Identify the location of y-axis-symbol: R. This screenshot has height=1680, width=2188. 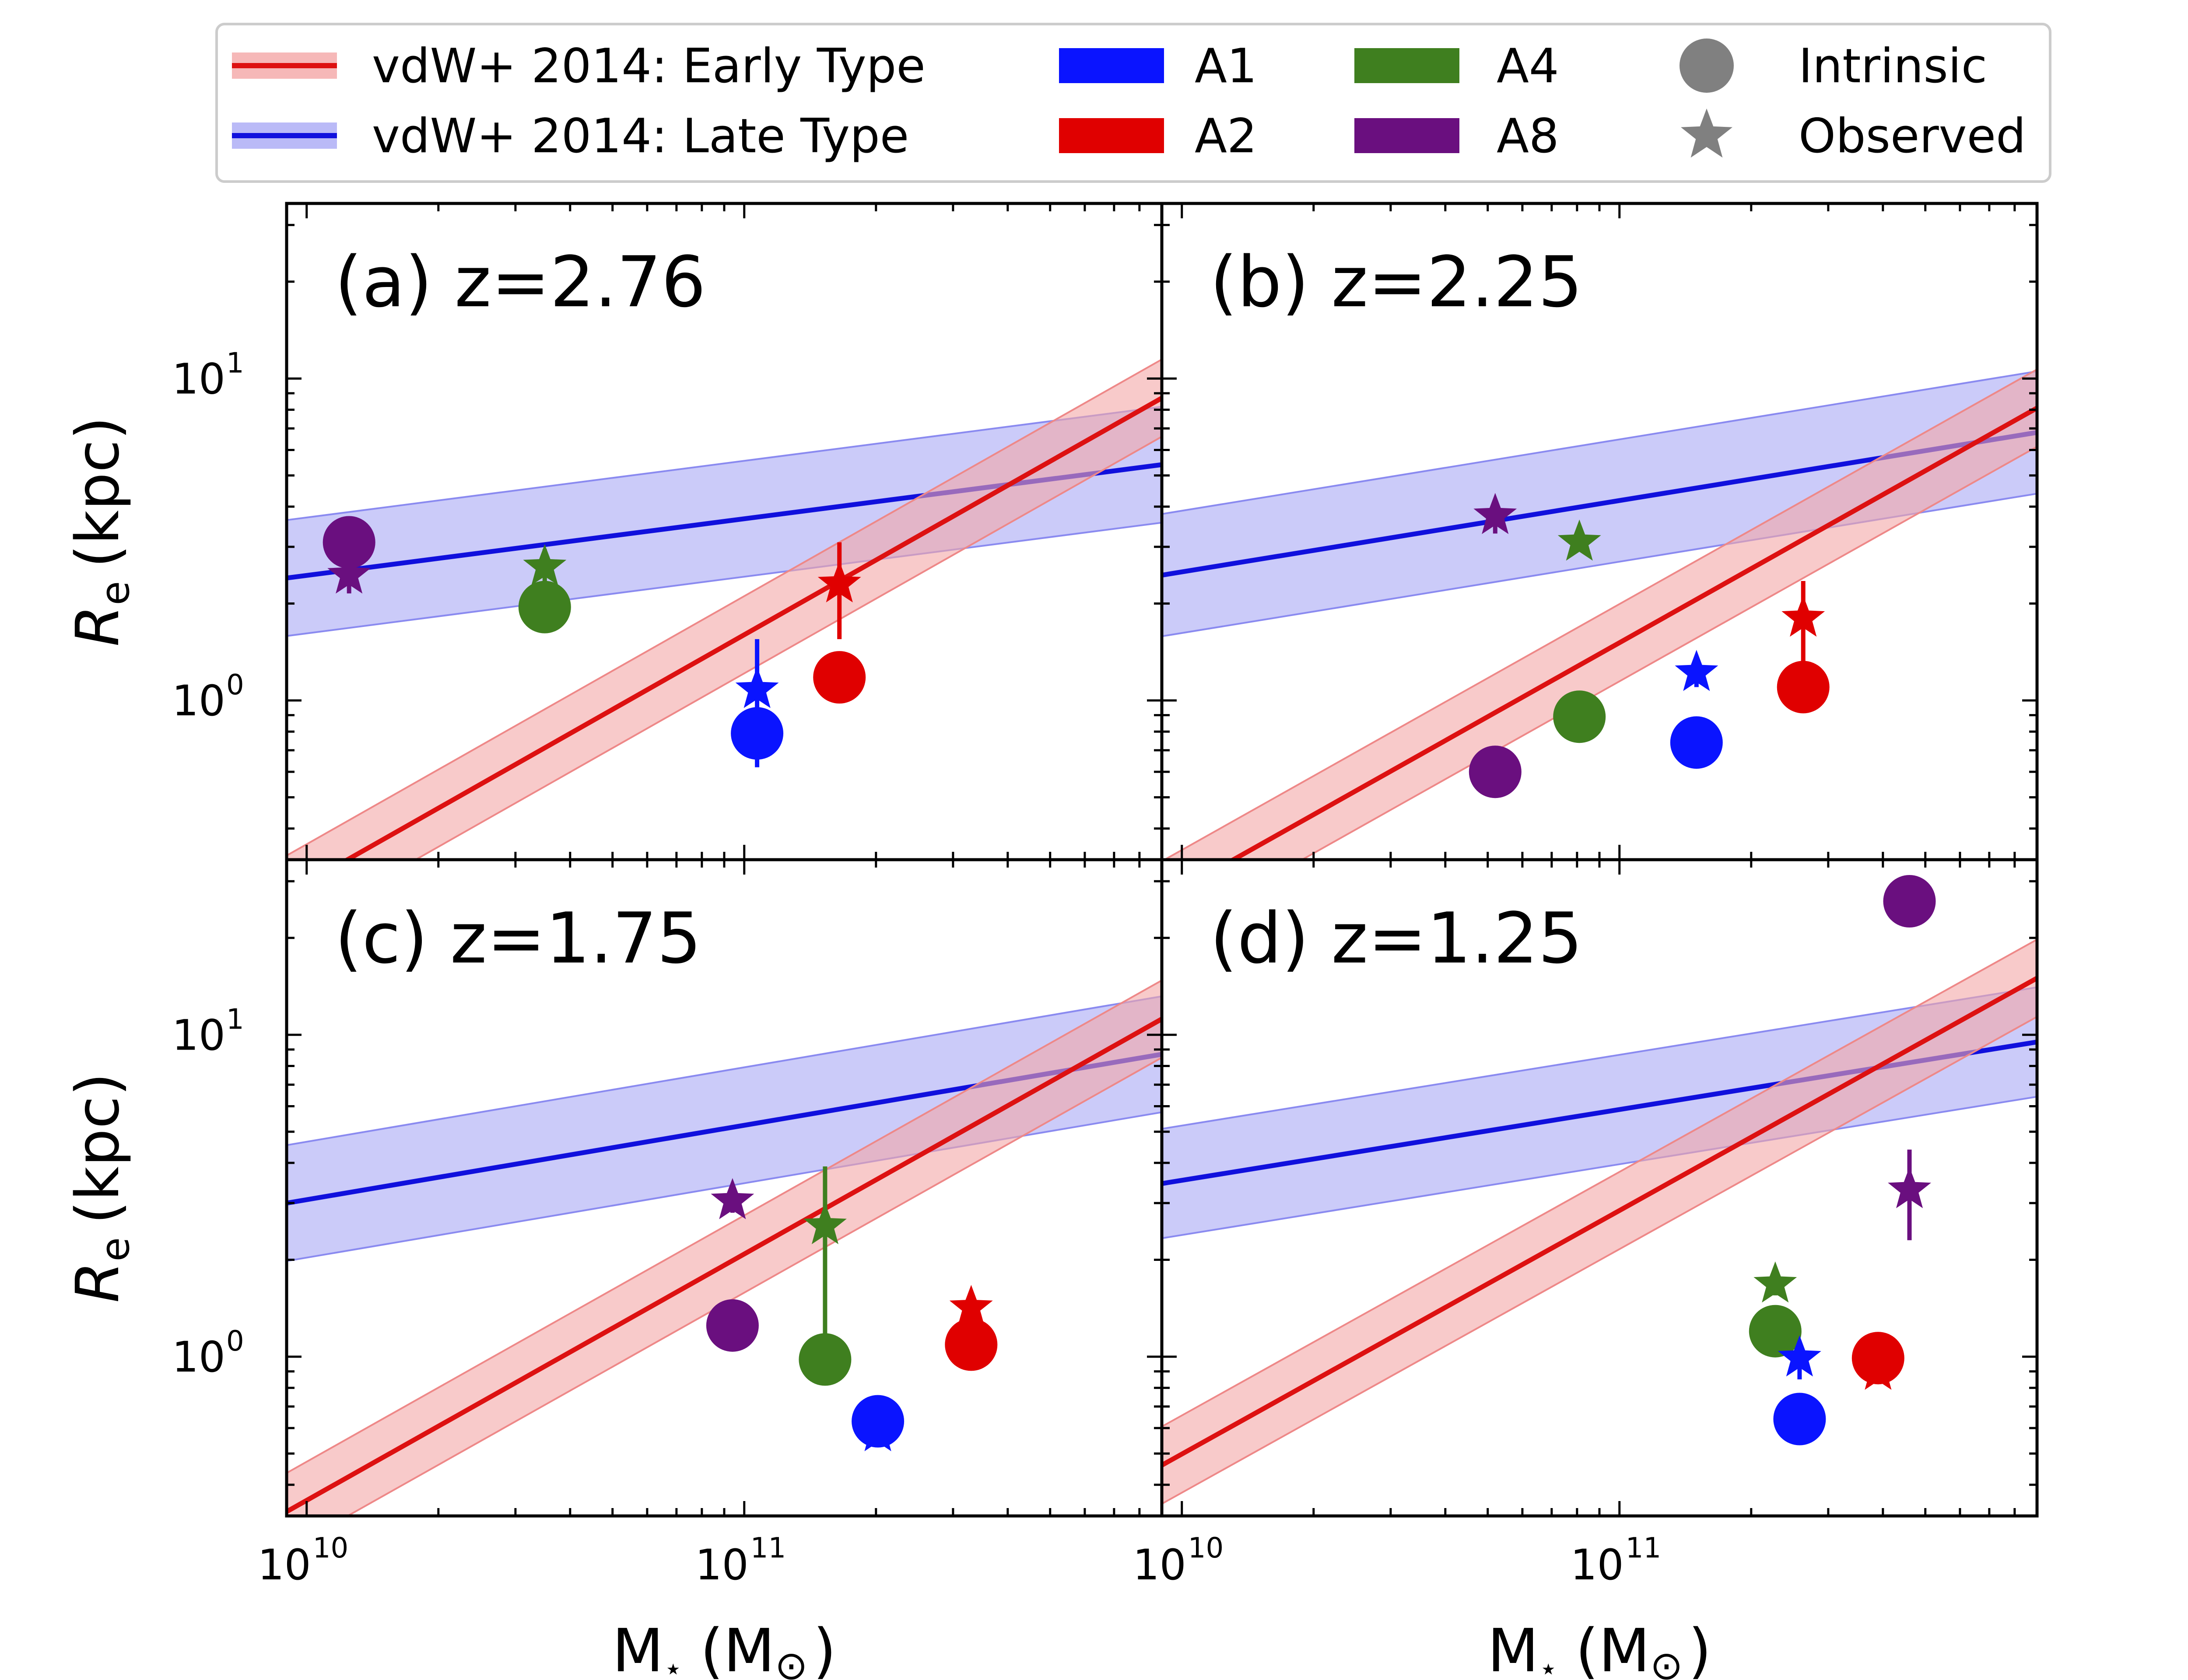
(98, 626).